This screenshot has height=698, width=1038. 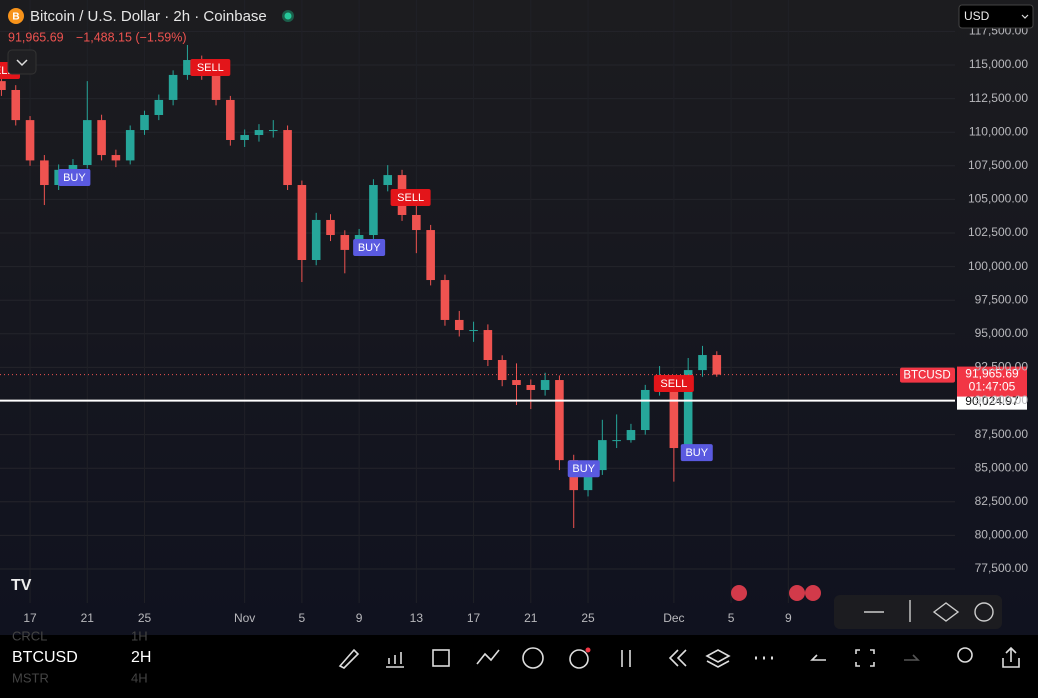 I want to click on coin-icon, so click(x=16, y=16).